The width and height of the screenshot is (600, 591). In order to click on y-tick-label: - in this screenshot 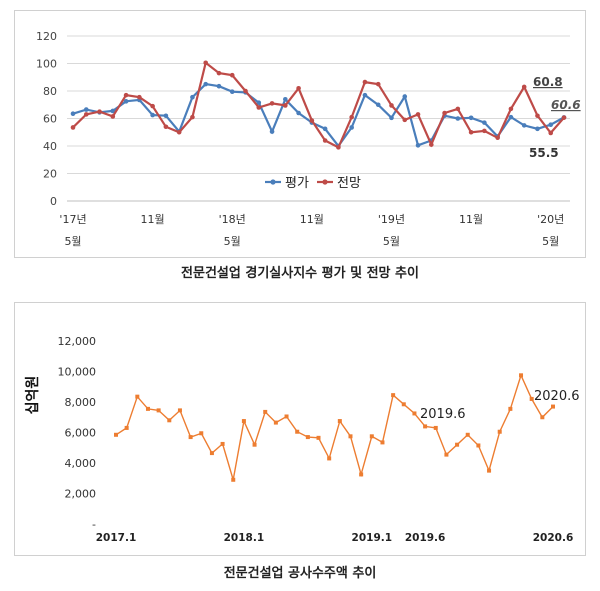, I will do `click(94, 524)`.